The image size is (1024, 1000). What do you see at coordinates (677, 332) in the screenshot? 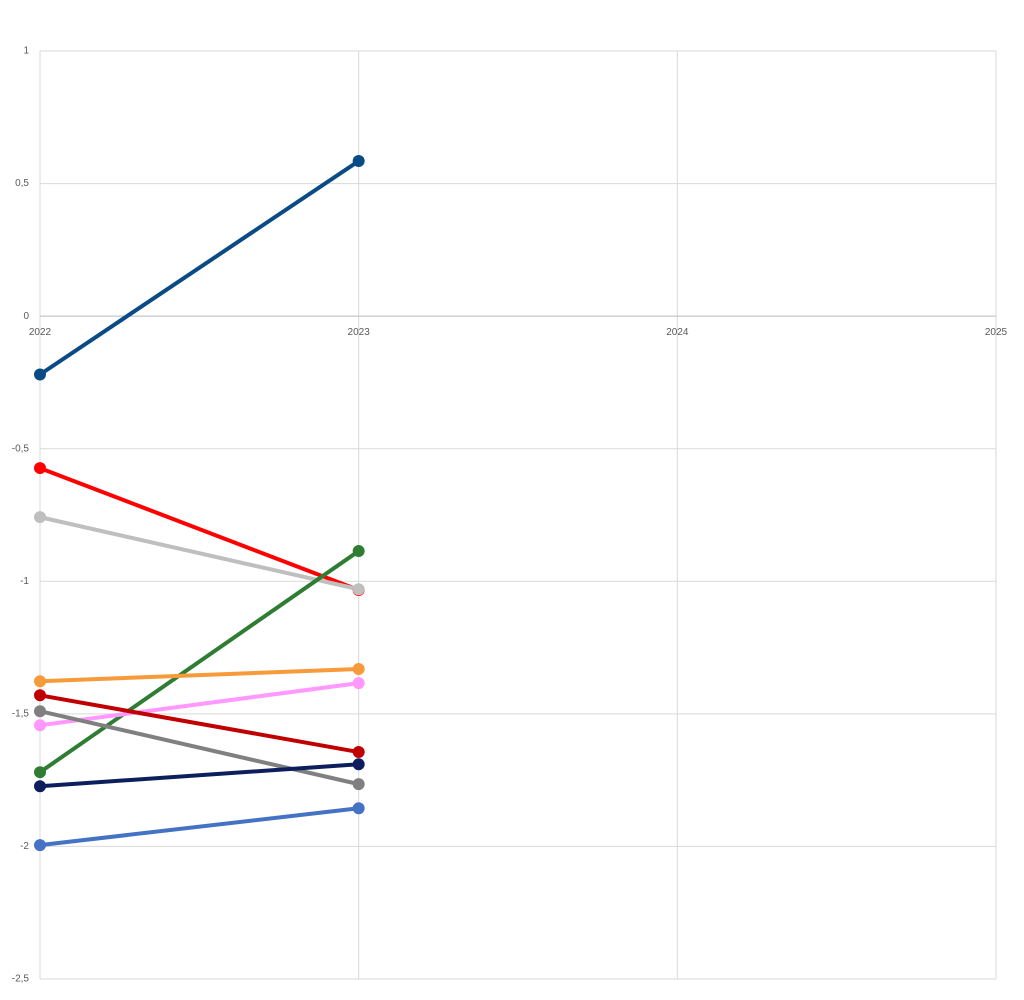
I see `x-tick-label: 2024` at bounding box center [677, 332].